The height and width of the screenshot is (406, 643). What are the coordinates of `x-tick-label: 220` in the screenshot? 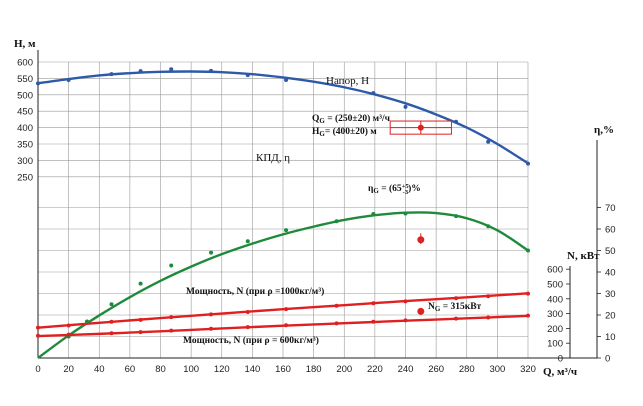 It's located at (375, 369).